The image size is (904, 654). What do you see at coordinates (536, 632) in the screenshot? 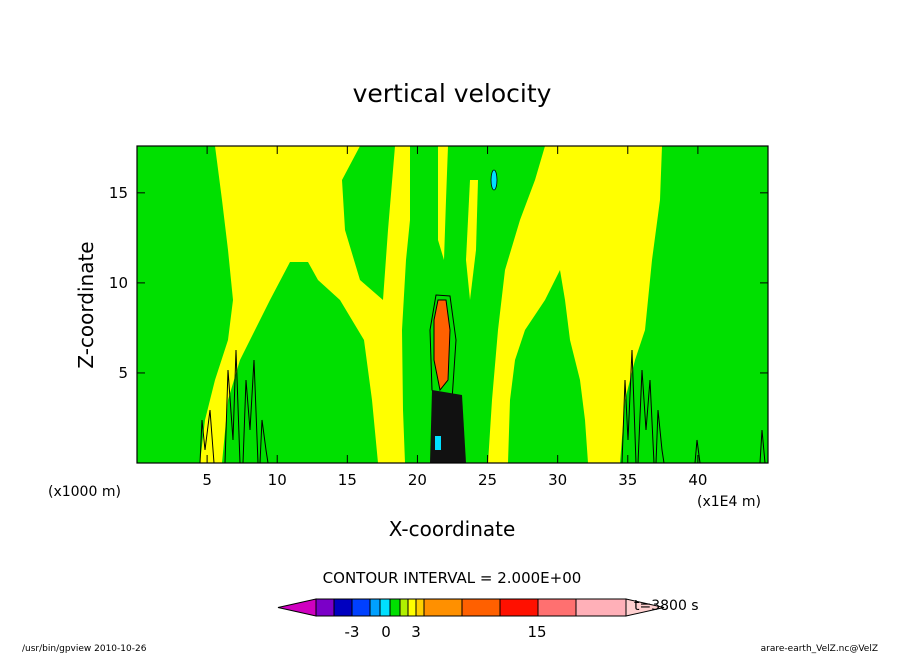
I see `colorbar-label: 15` at bounding box center [536, 632].